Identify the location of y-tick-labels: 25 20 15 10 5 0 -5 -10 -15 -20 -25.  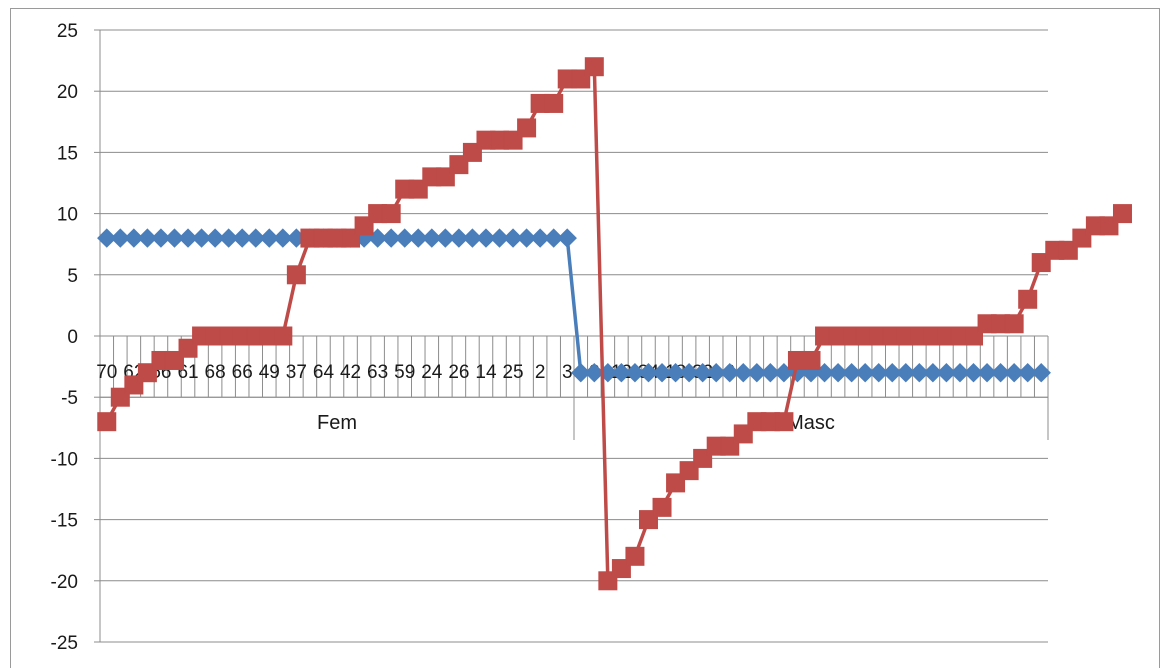
(64, 337).